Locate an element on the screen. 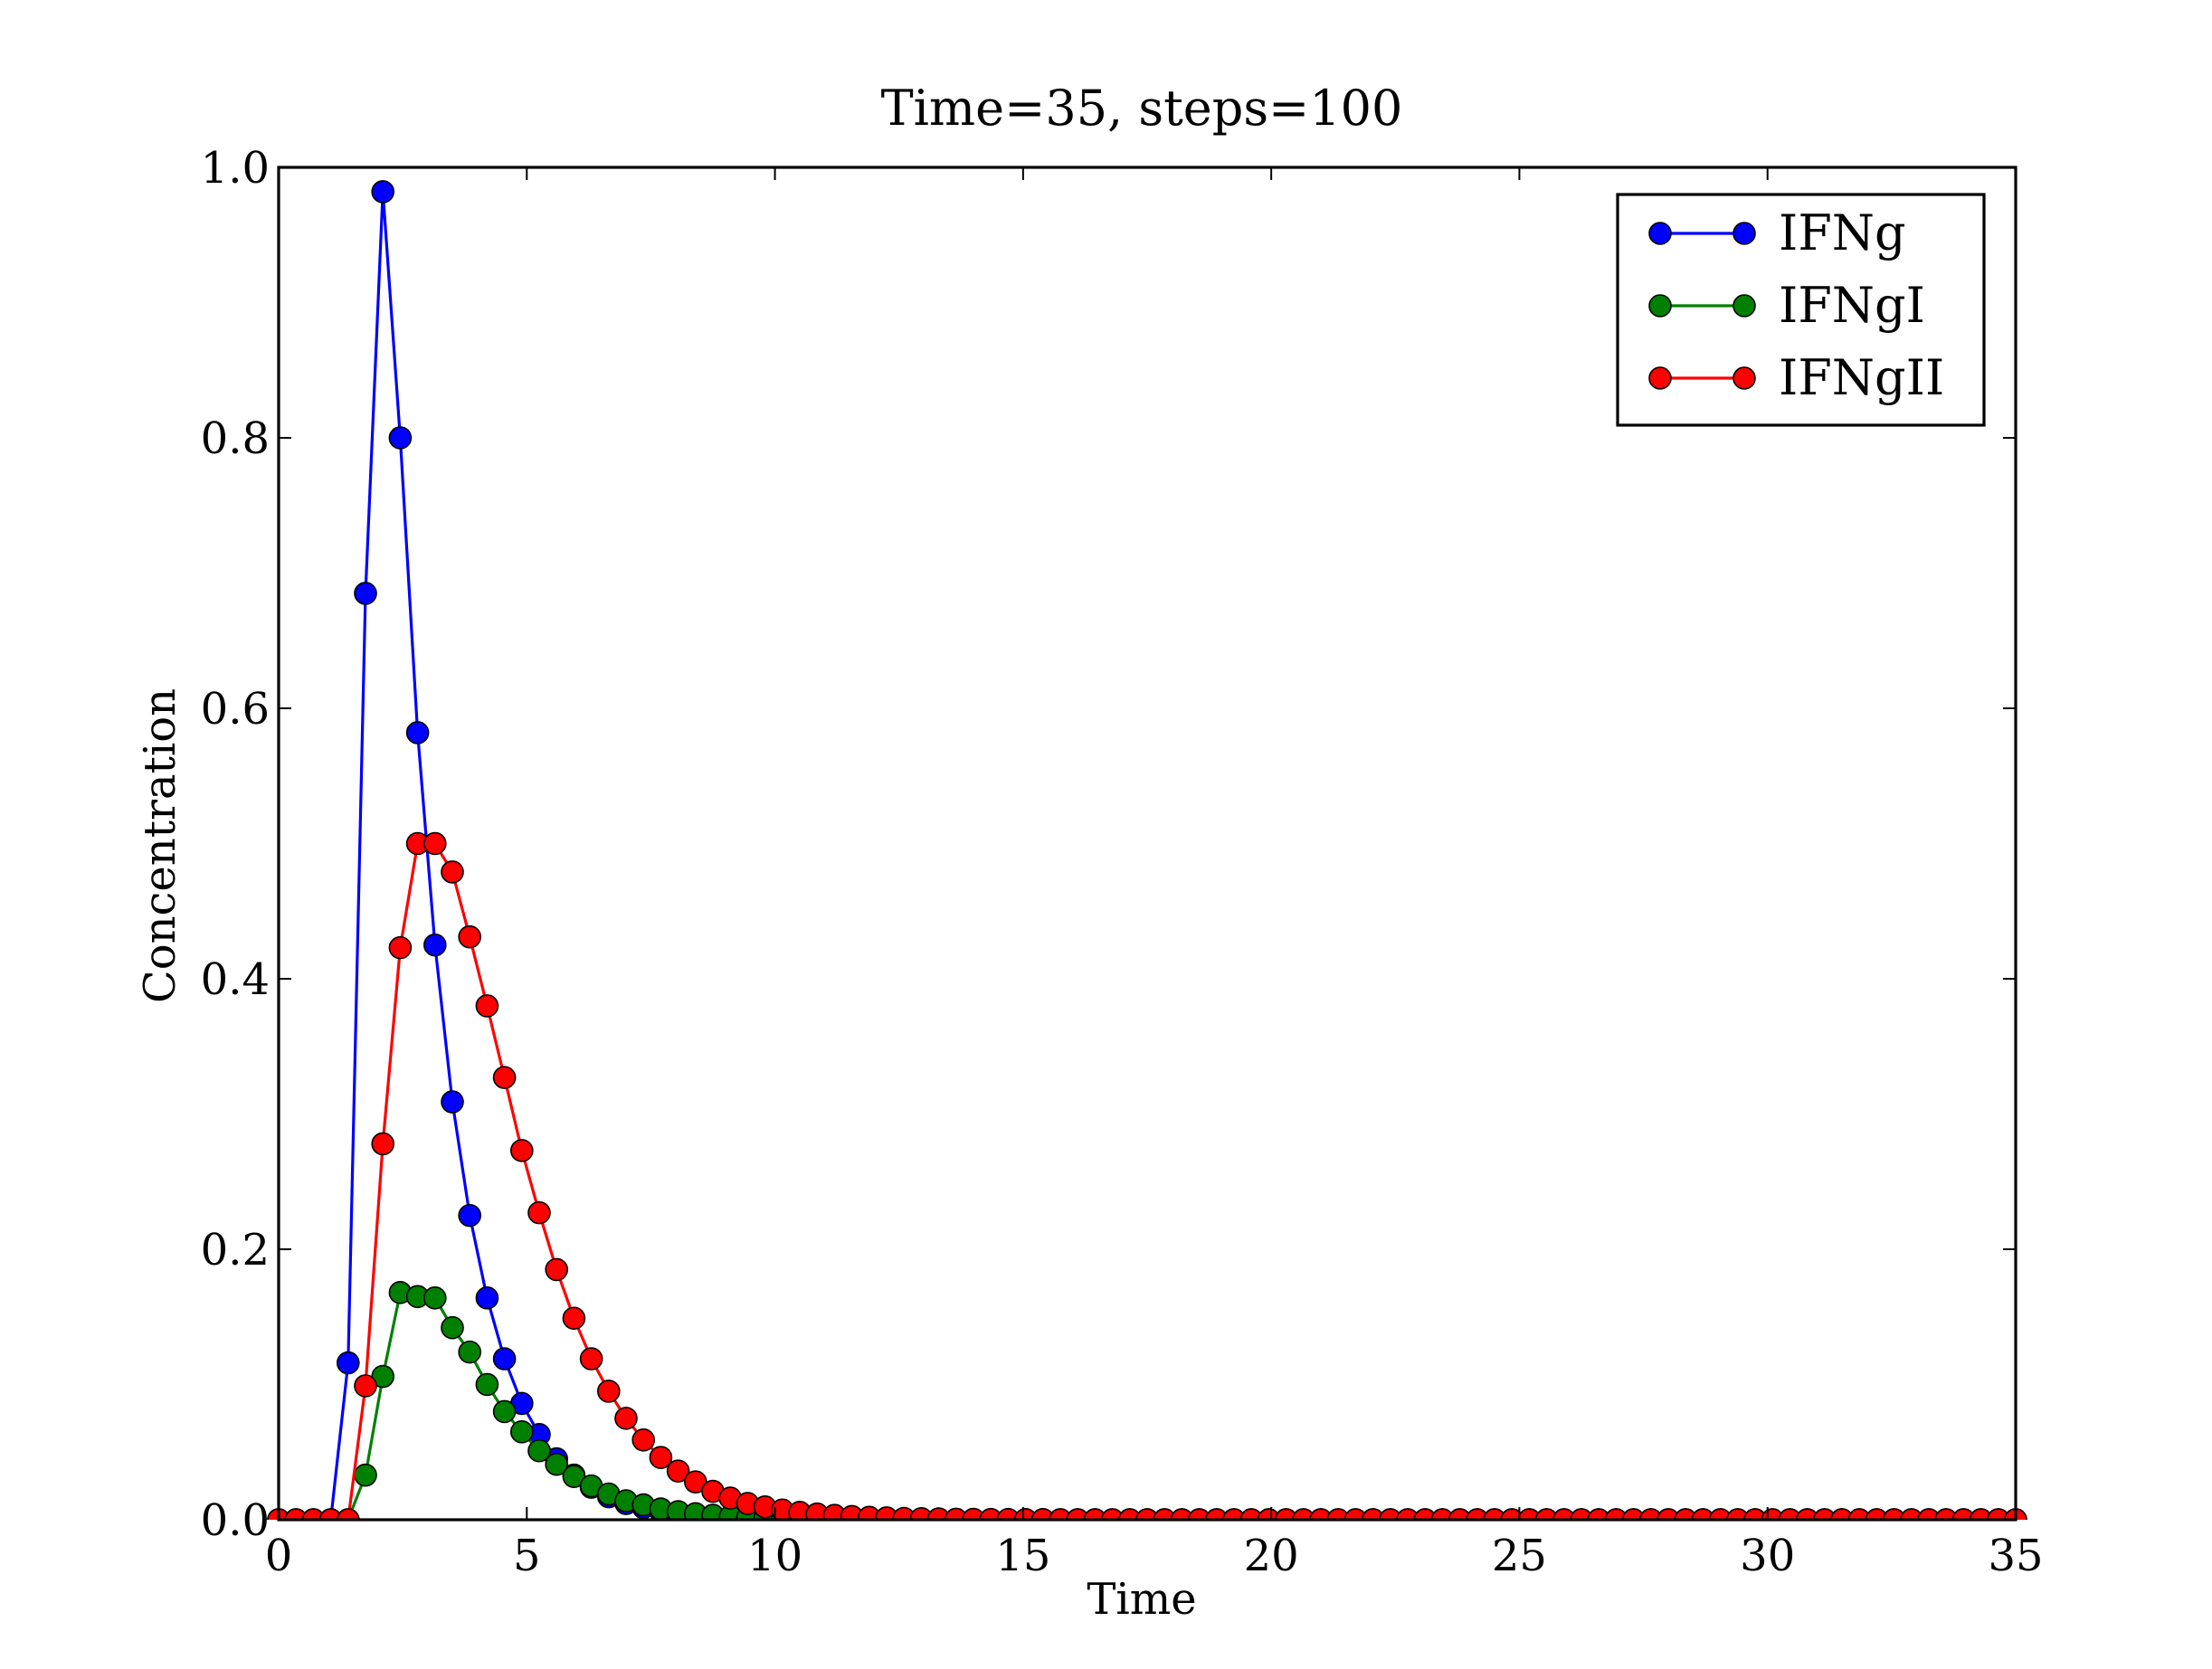  legend-entry-ifng: IFNg is located at coordinates (1777, 232).